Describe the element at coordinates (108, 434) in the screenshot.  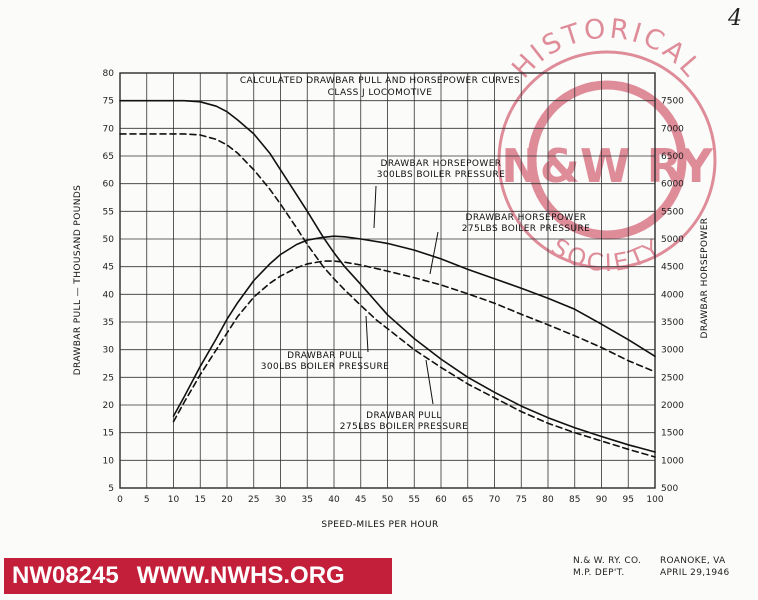
I see `y-left-tick-label: 15` at that location.